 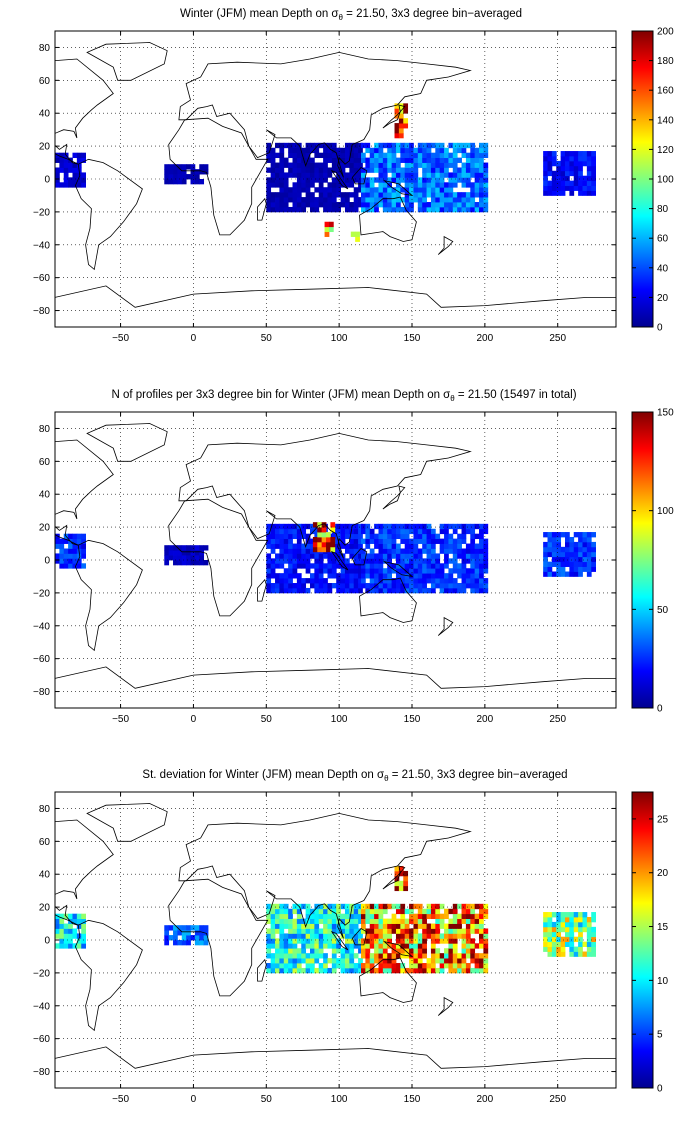 I want to click on y-tick-label: 60, so click(x=45, y=842).